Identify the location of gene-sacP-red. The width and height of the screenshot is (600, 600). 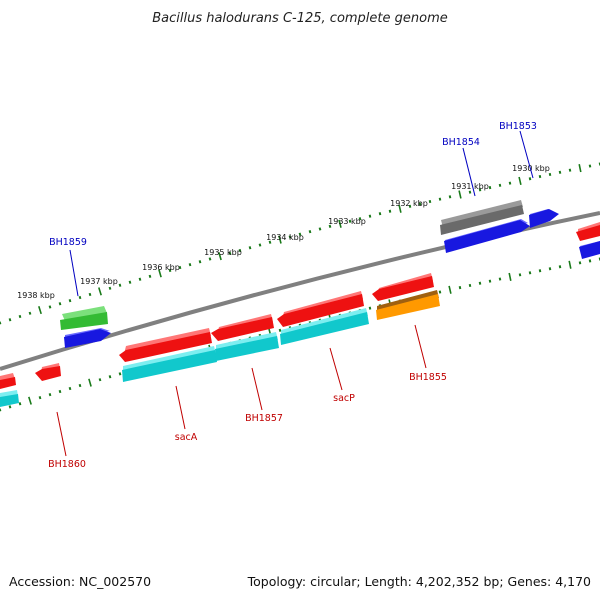
(320, 309).